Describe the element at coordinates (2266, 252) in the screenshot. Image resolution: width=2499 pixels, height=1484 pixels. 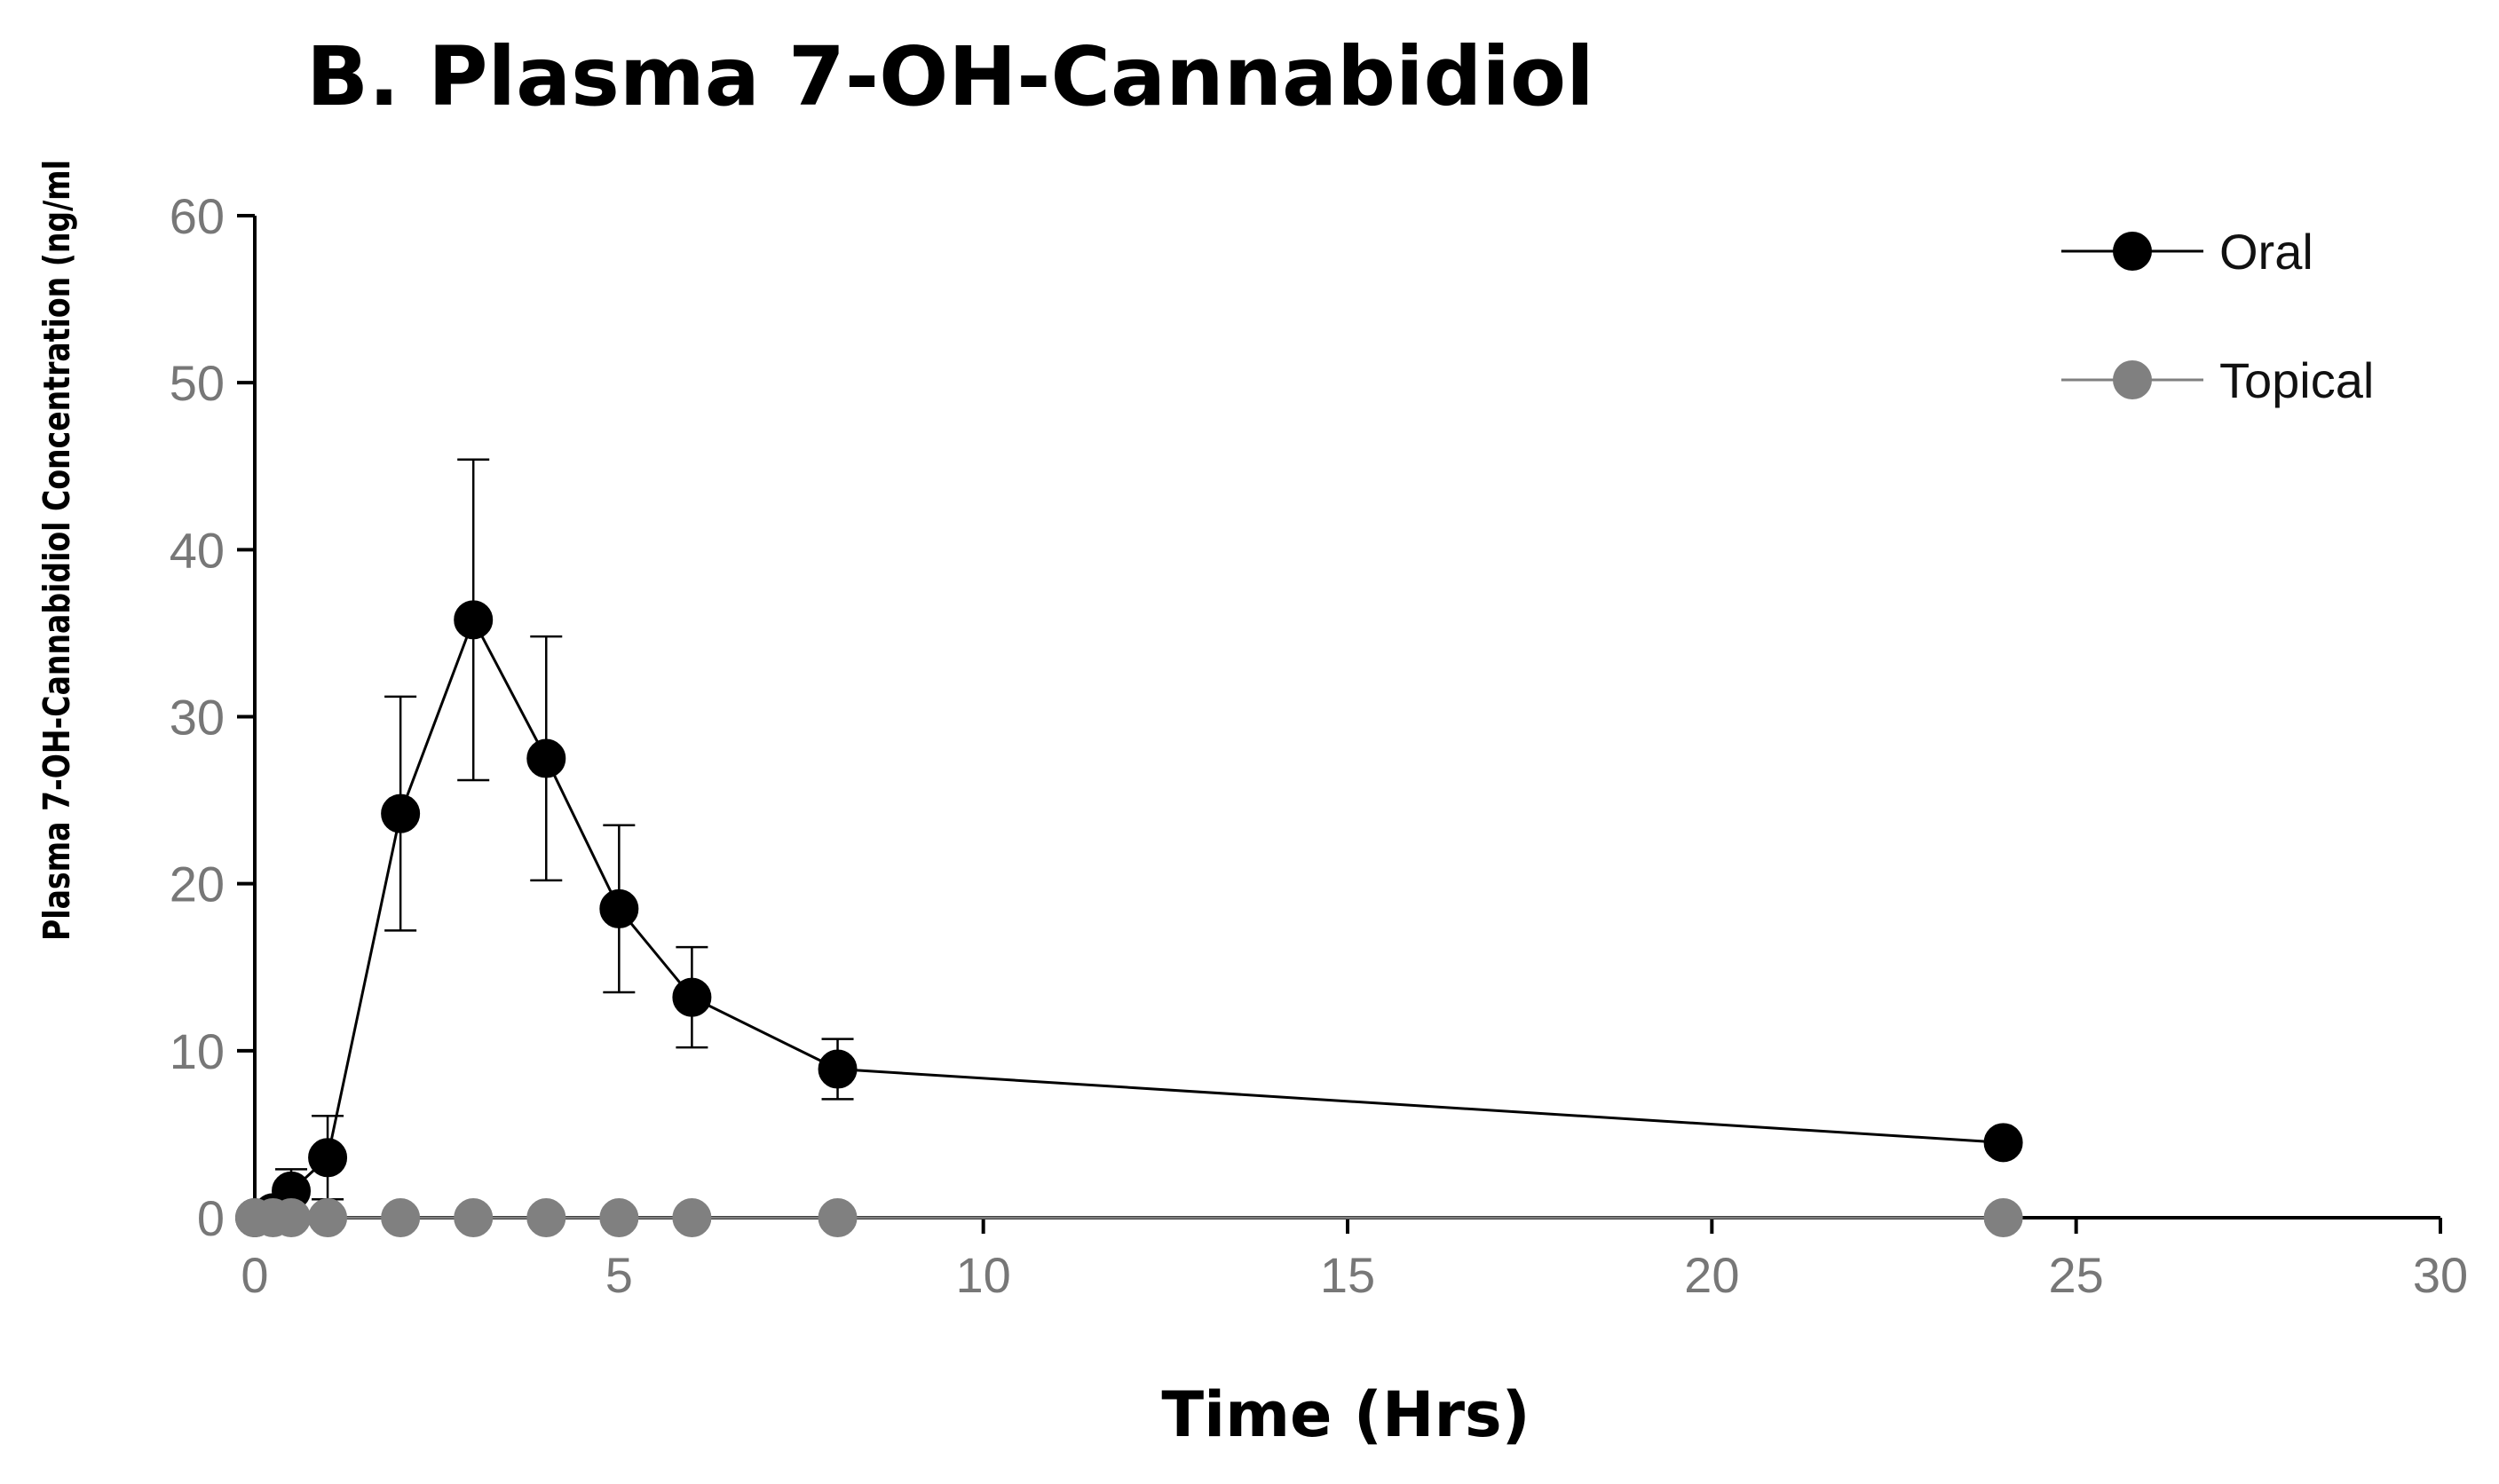
I see `legend-label-oral: Oral` at that location.